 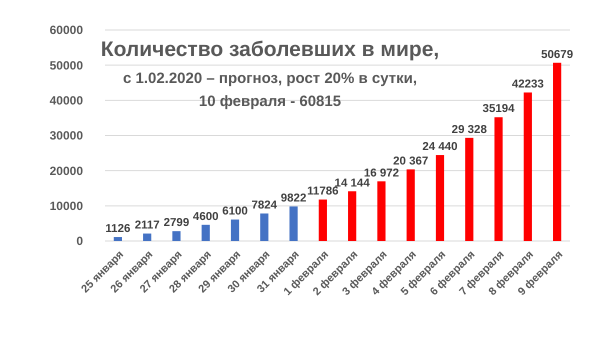 I want to click on data-label: 2117, so click(x=147, y=226).